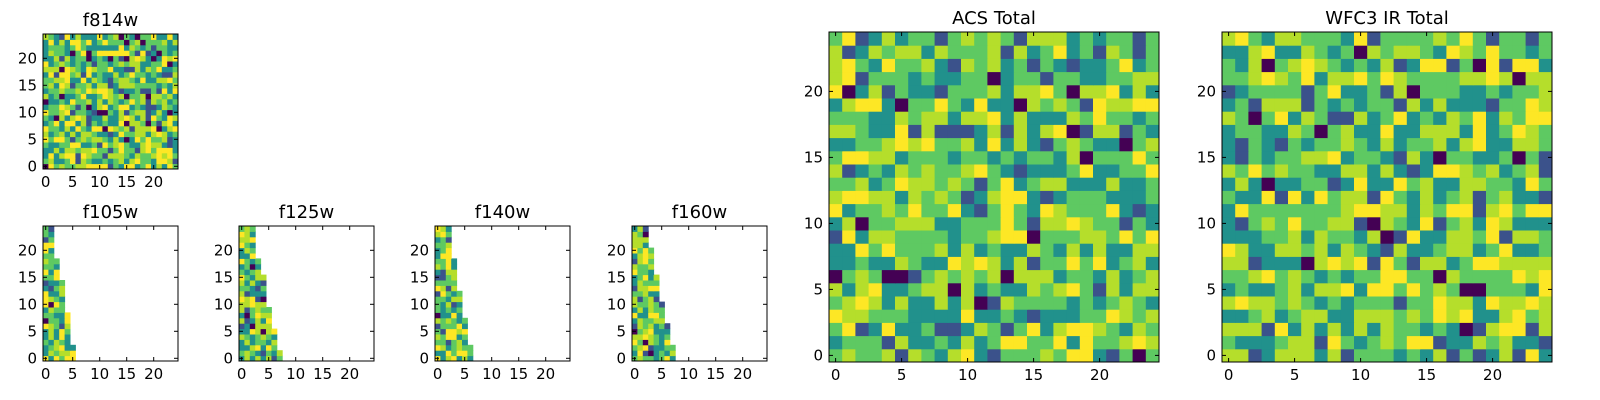  What do you see at coordinates (902, 375) in the screenshot?
I see `x-tick-label: 5` at bounding box center [902, 375].